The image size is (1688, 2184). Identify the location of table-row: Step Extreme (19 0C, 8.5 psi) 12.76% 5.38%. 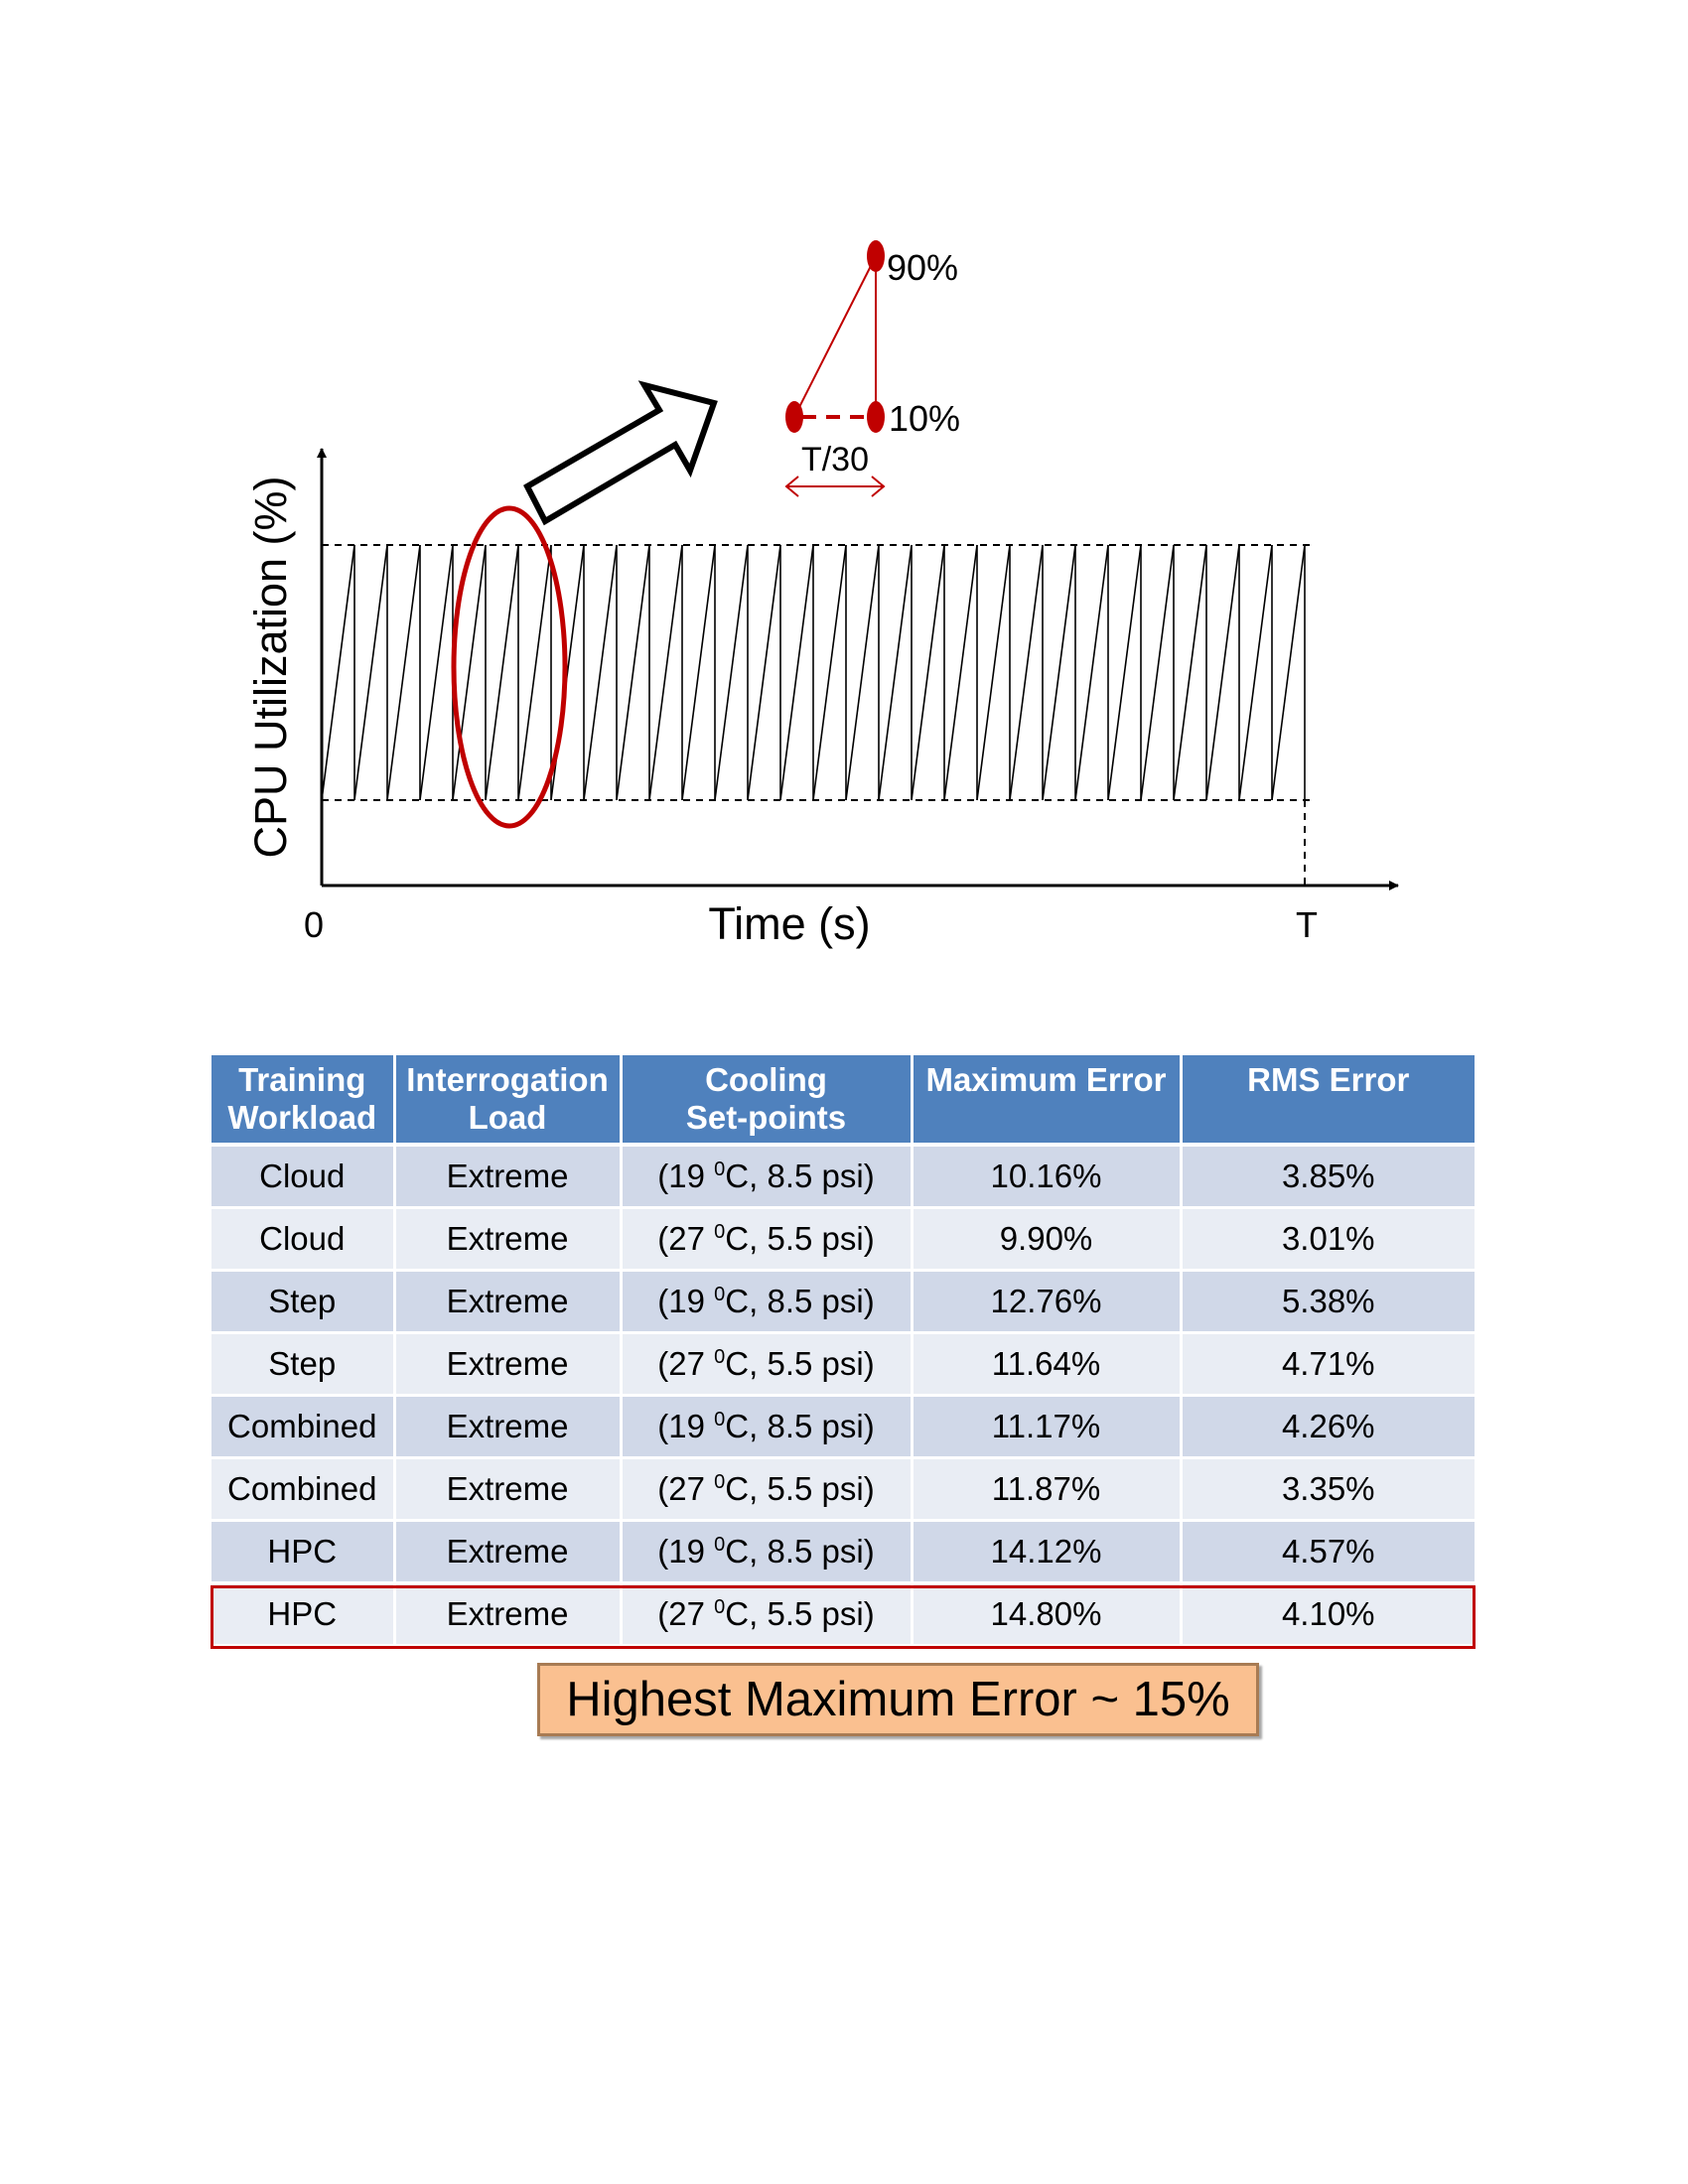
(843, 1302).